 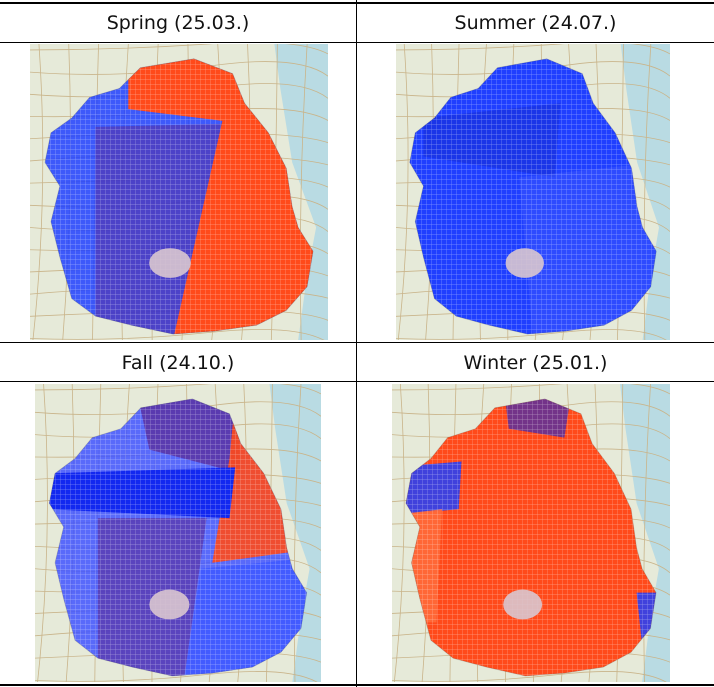 What do you see at coordinates (535, 363) in the screenshot?
I see `panel-title: Winter (25.01.)` at bounding box center [535, 363].